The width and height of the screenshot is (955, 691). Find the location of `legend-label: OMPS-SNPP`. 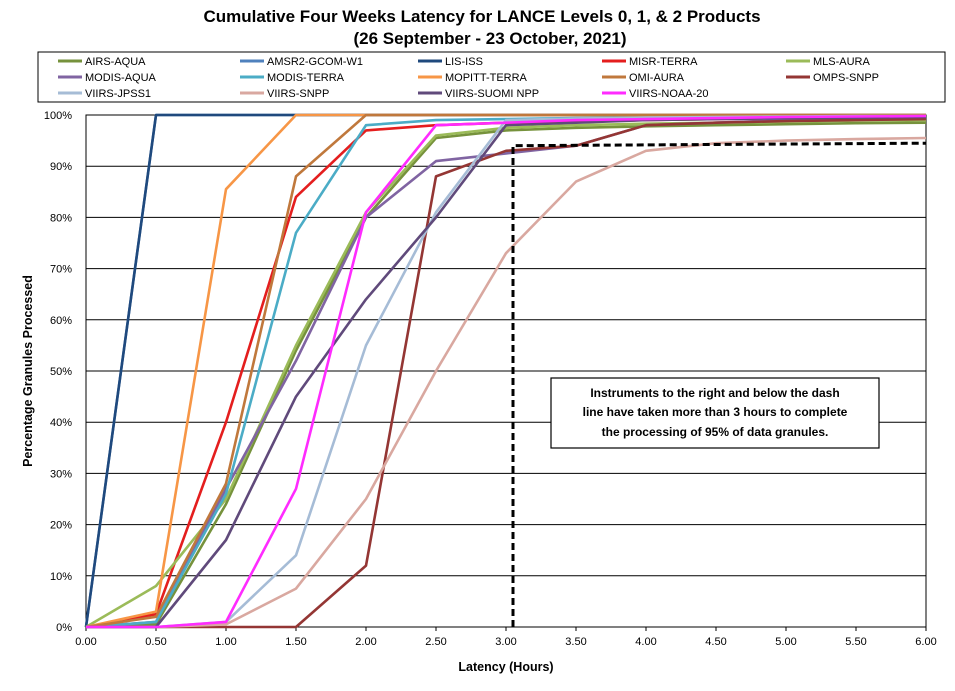

legend-label: OMPS-SNPP is located at coordinates (846, 78).